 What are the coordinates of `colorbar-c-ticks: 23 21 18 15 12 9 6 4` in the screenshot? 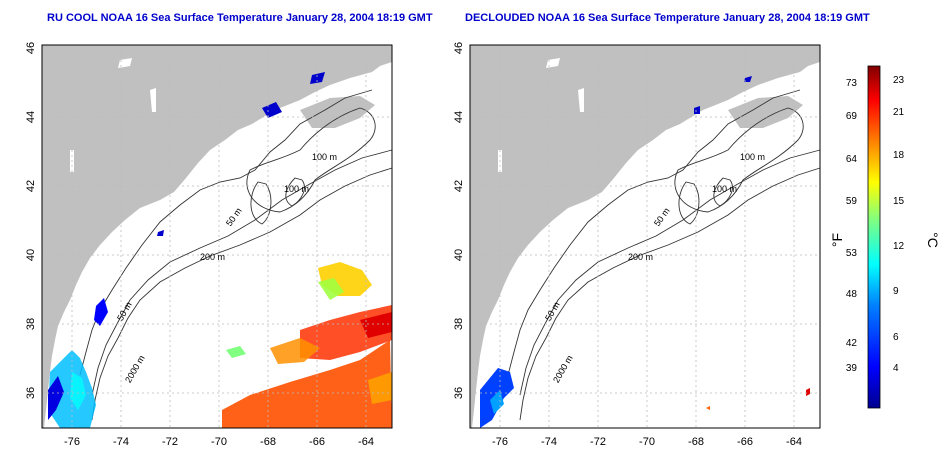 It's located at (899, 224).